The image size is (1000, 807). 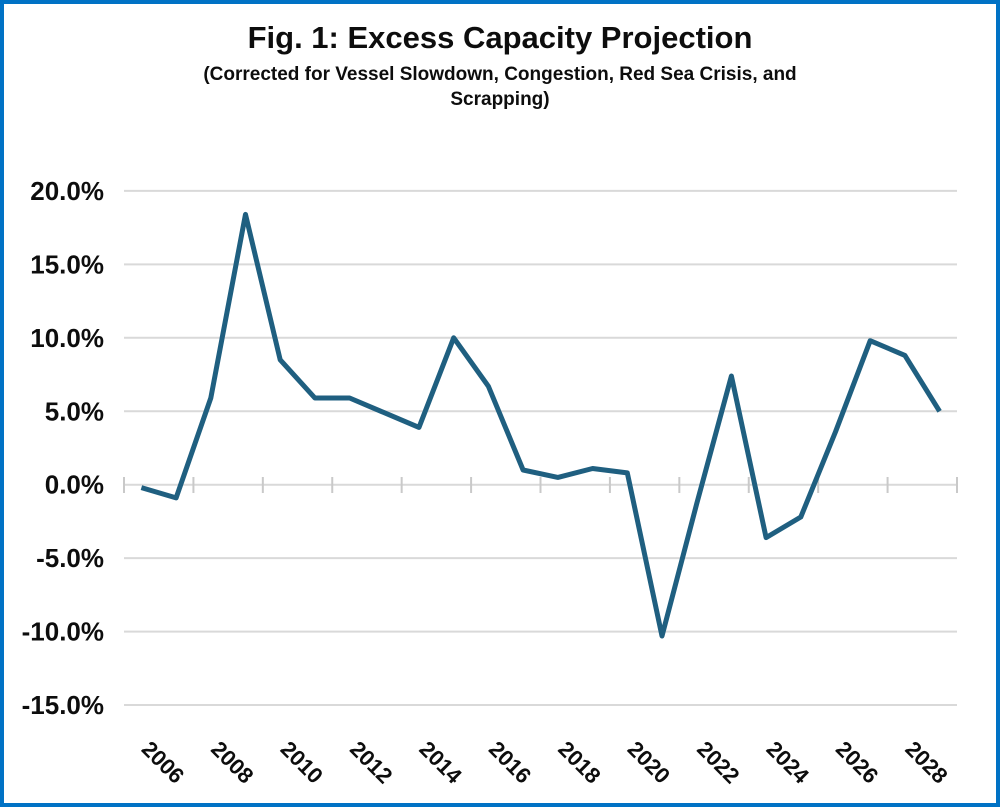 What do you see at coordinates (500, 37) in the screenshot?
I see `chart-title: Fig. 1: Excess Capacity Projection` at bounding box center [500, 37].